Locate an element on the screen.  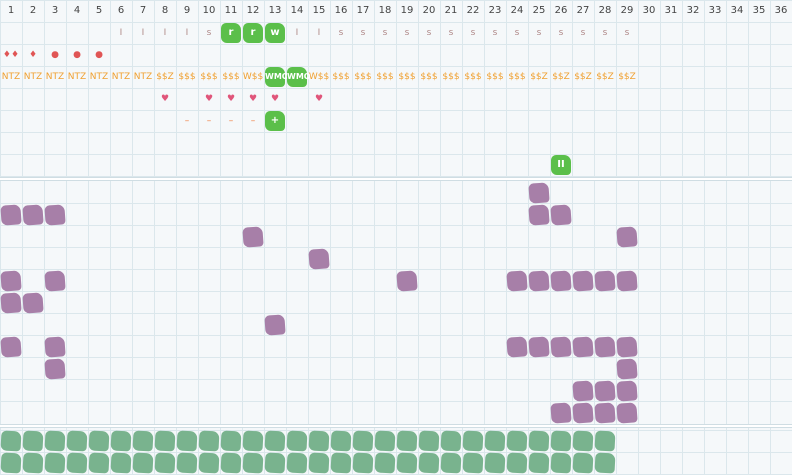
column-header: 6 is located at coordinates (121, 10).